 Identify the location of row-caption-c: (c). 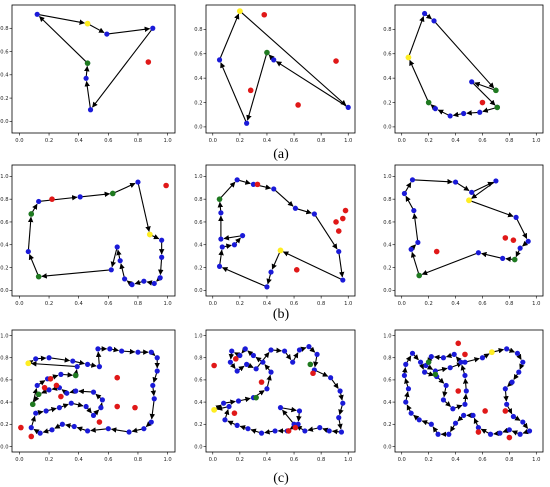
(281, 478).